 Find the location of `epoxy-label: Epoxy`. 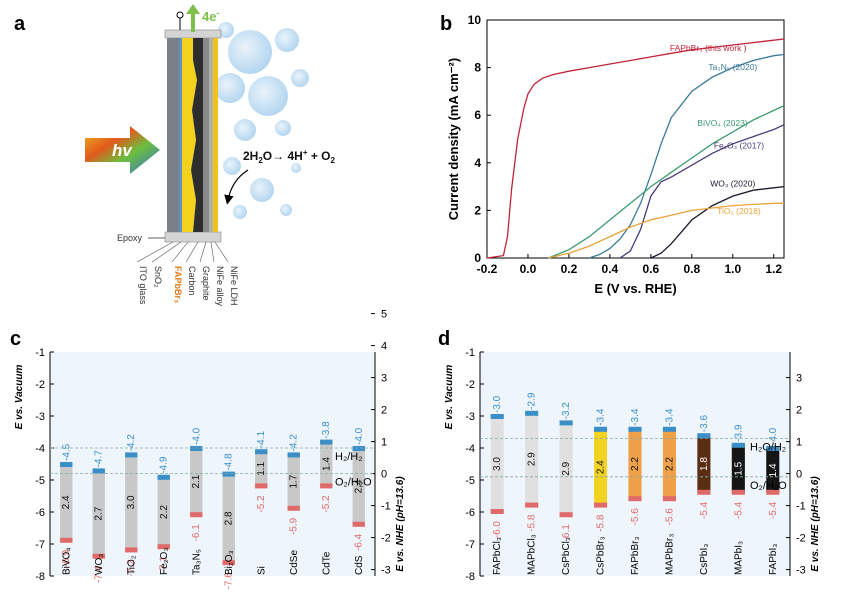

epoxy-label: Epoxy is located at coordinates (130, 238).